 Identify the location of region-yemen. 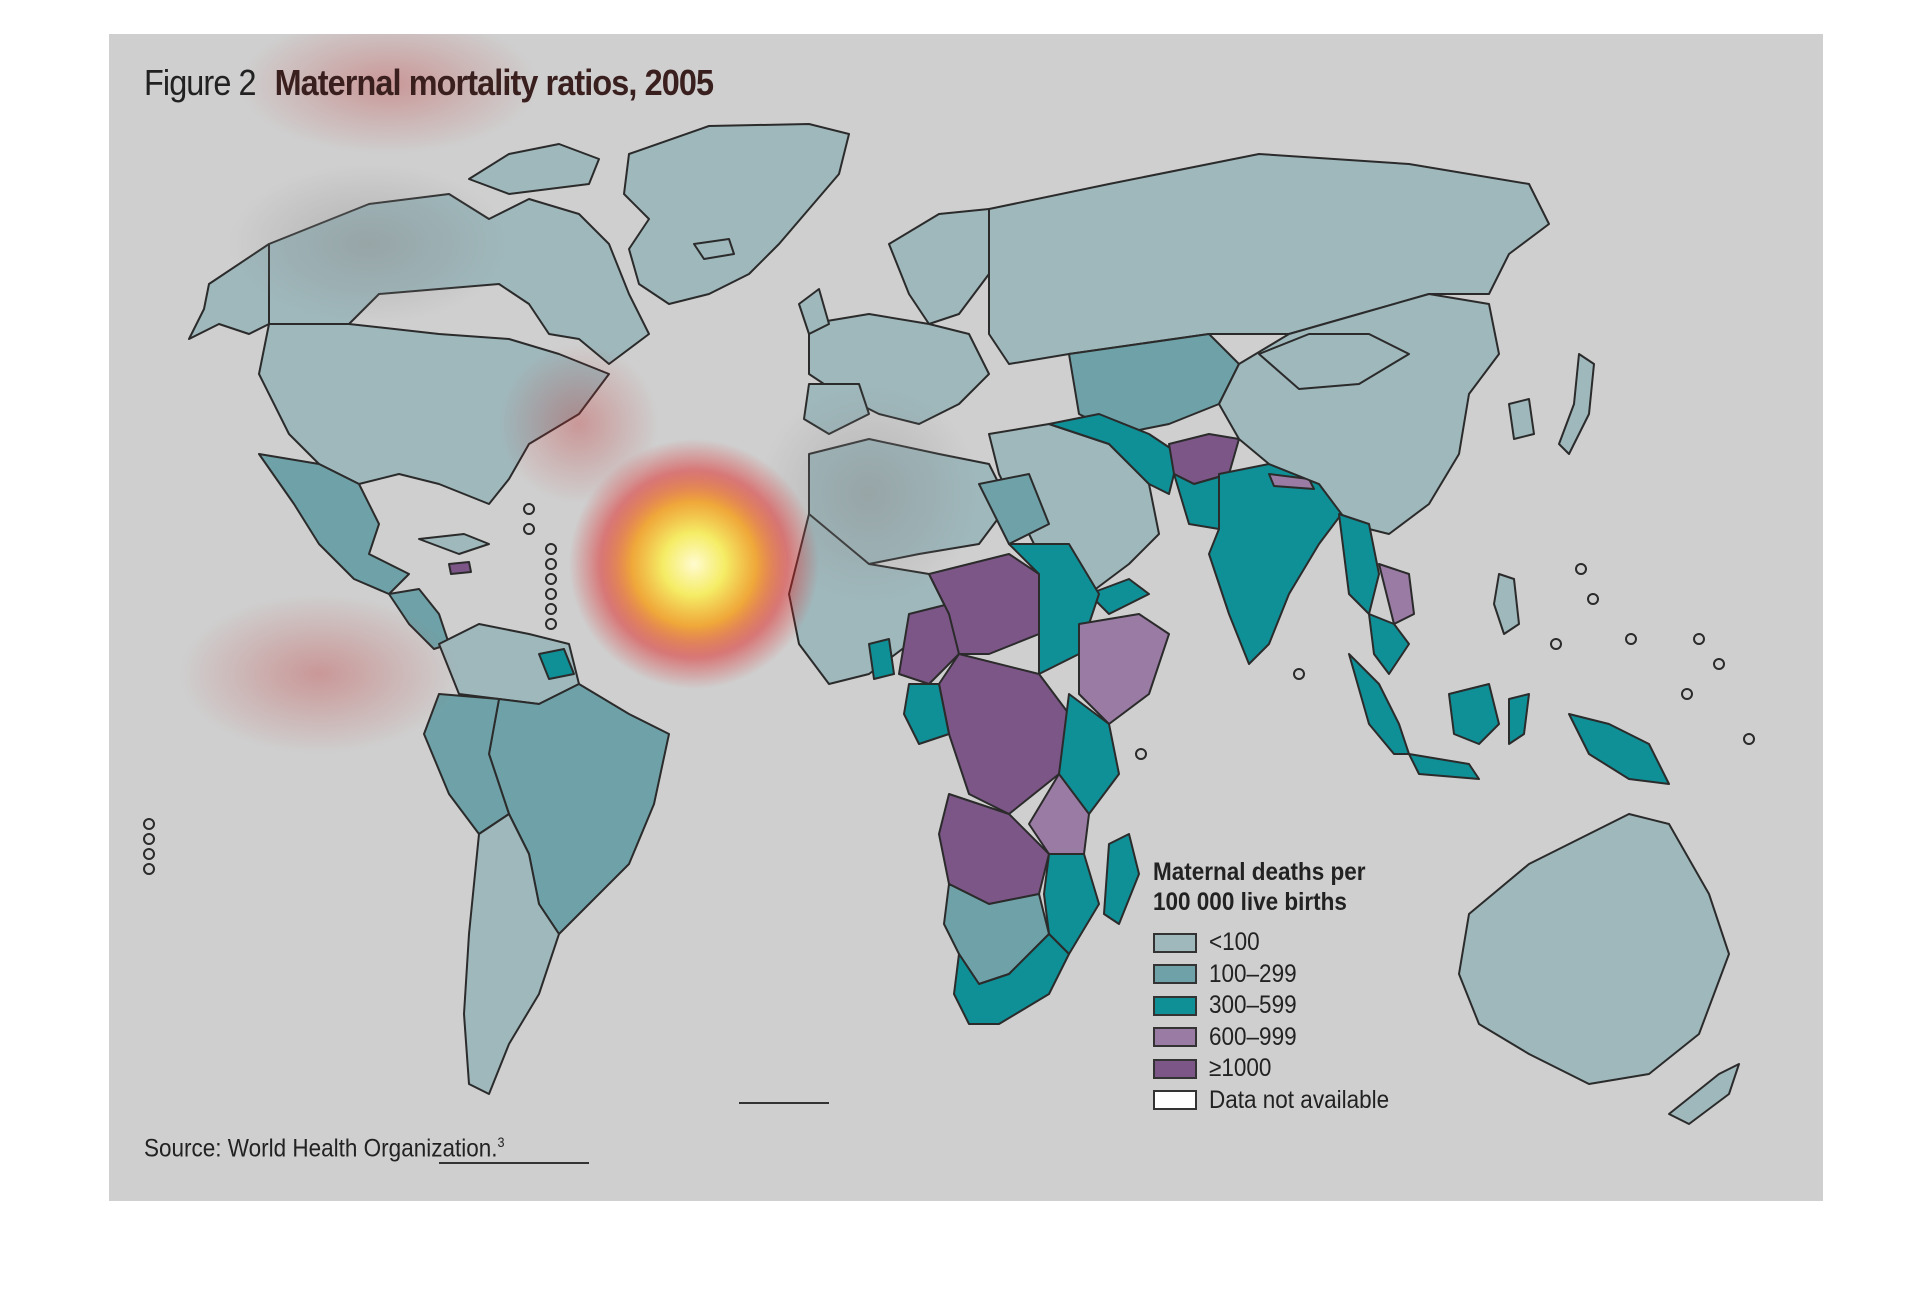
(1119, 596).